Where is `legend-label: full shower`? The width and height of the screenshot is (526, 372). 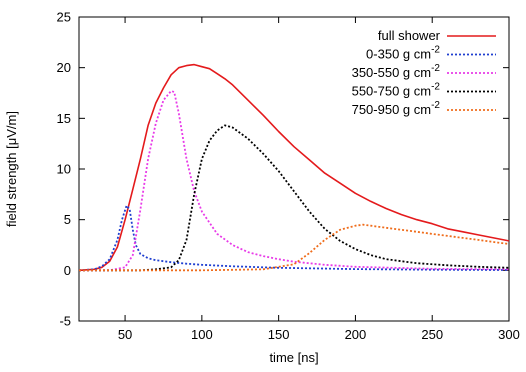 legend-label: full shower is located at coordinates (409, 35).